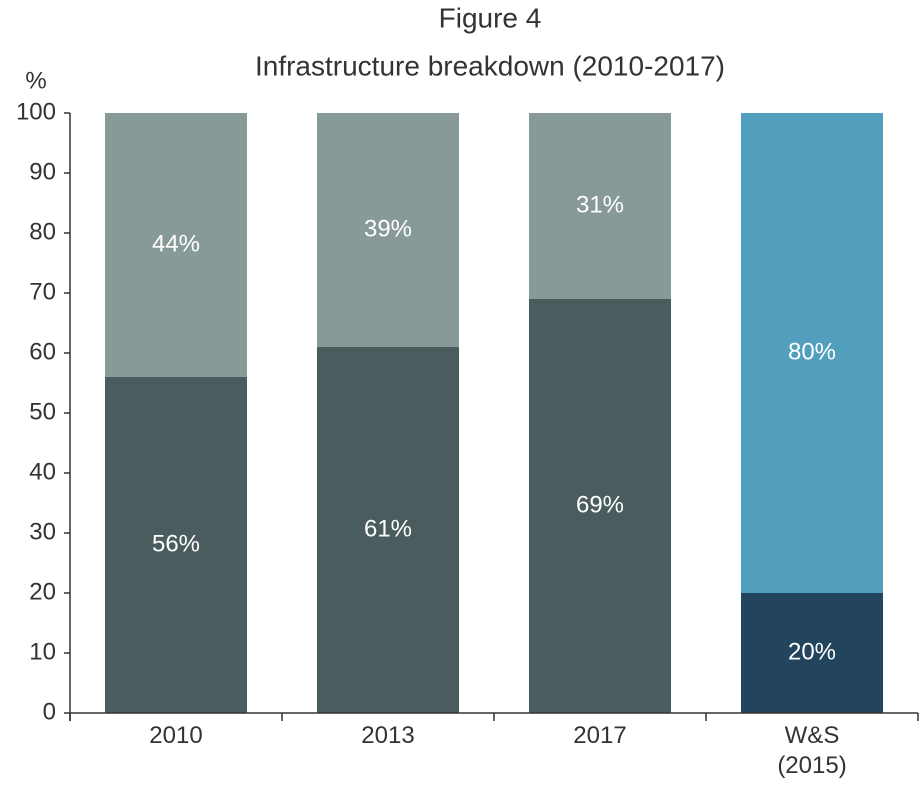  I want to click on x-tick-label: 2010, so click(176, 735).